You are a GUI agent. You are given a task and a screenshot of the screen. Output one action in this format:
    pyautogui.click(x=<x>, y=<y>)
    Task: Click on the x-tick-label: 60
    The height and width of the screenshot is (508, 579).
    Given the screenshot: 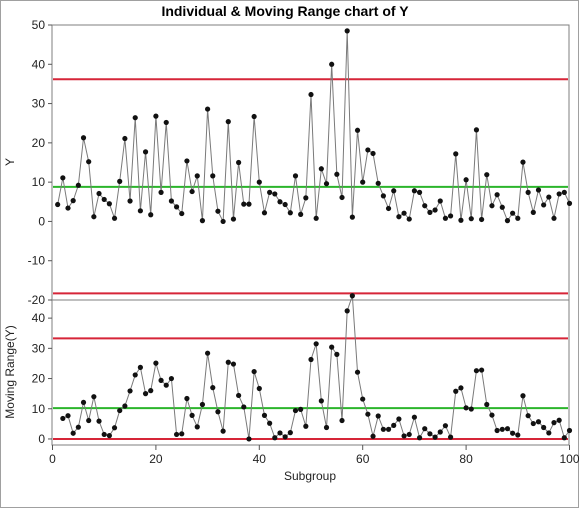 What is the action you would take?
    pyautogui.click(x=363, y=459)
    